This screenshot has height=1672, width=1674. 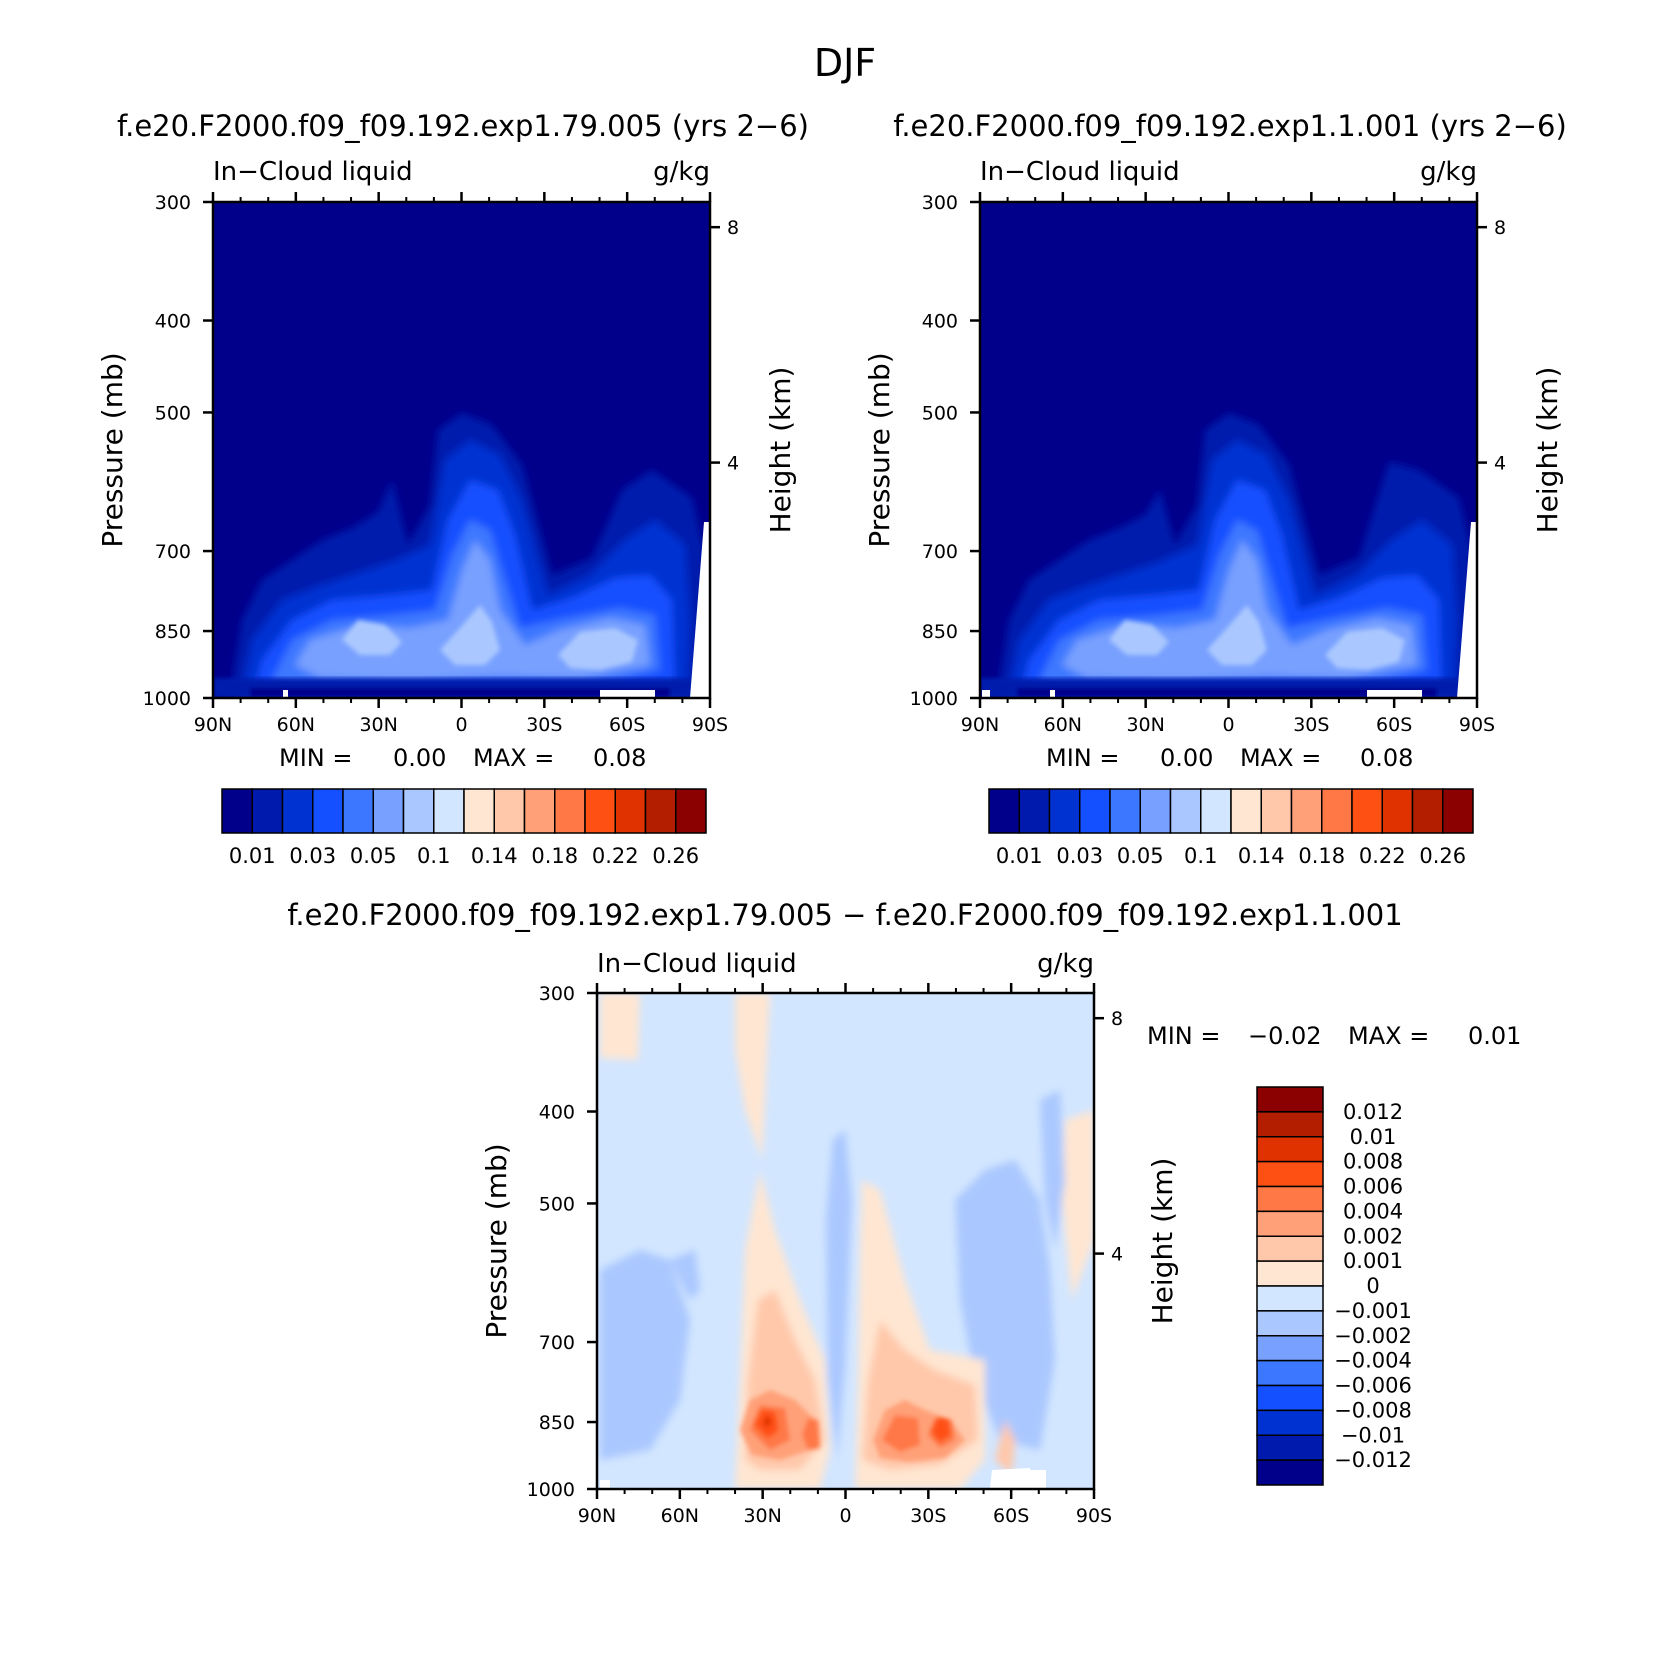 What do you see at coordinates (252, 856) in the screenshot?
I see `left-colorbar-label: 0.01` at bounding box center [252, 856].